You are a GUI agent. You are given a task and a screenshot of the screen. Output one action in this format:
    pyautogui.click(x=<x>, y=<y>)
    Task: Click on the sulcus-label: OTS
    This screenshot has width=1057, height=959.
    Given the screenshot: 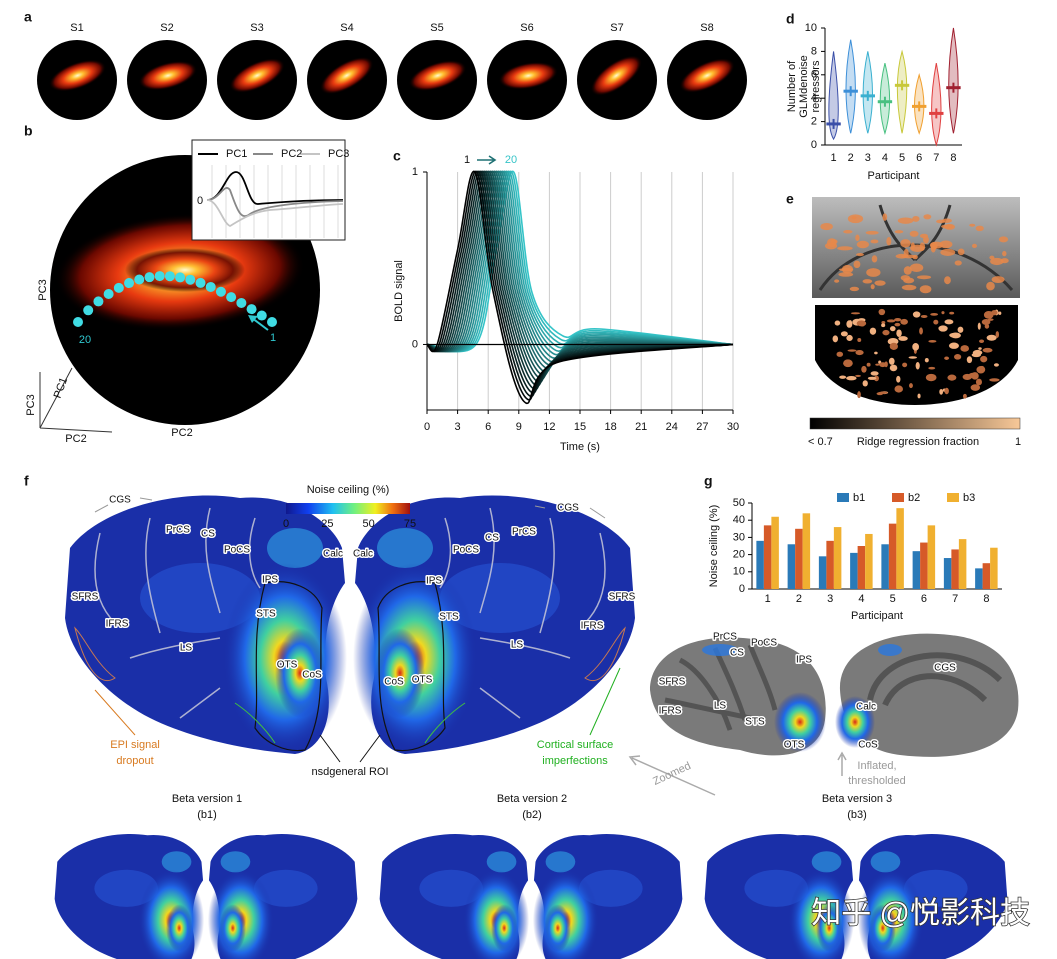 What is the action you would take?
    pyautogui.click(x=287, y=665)
    